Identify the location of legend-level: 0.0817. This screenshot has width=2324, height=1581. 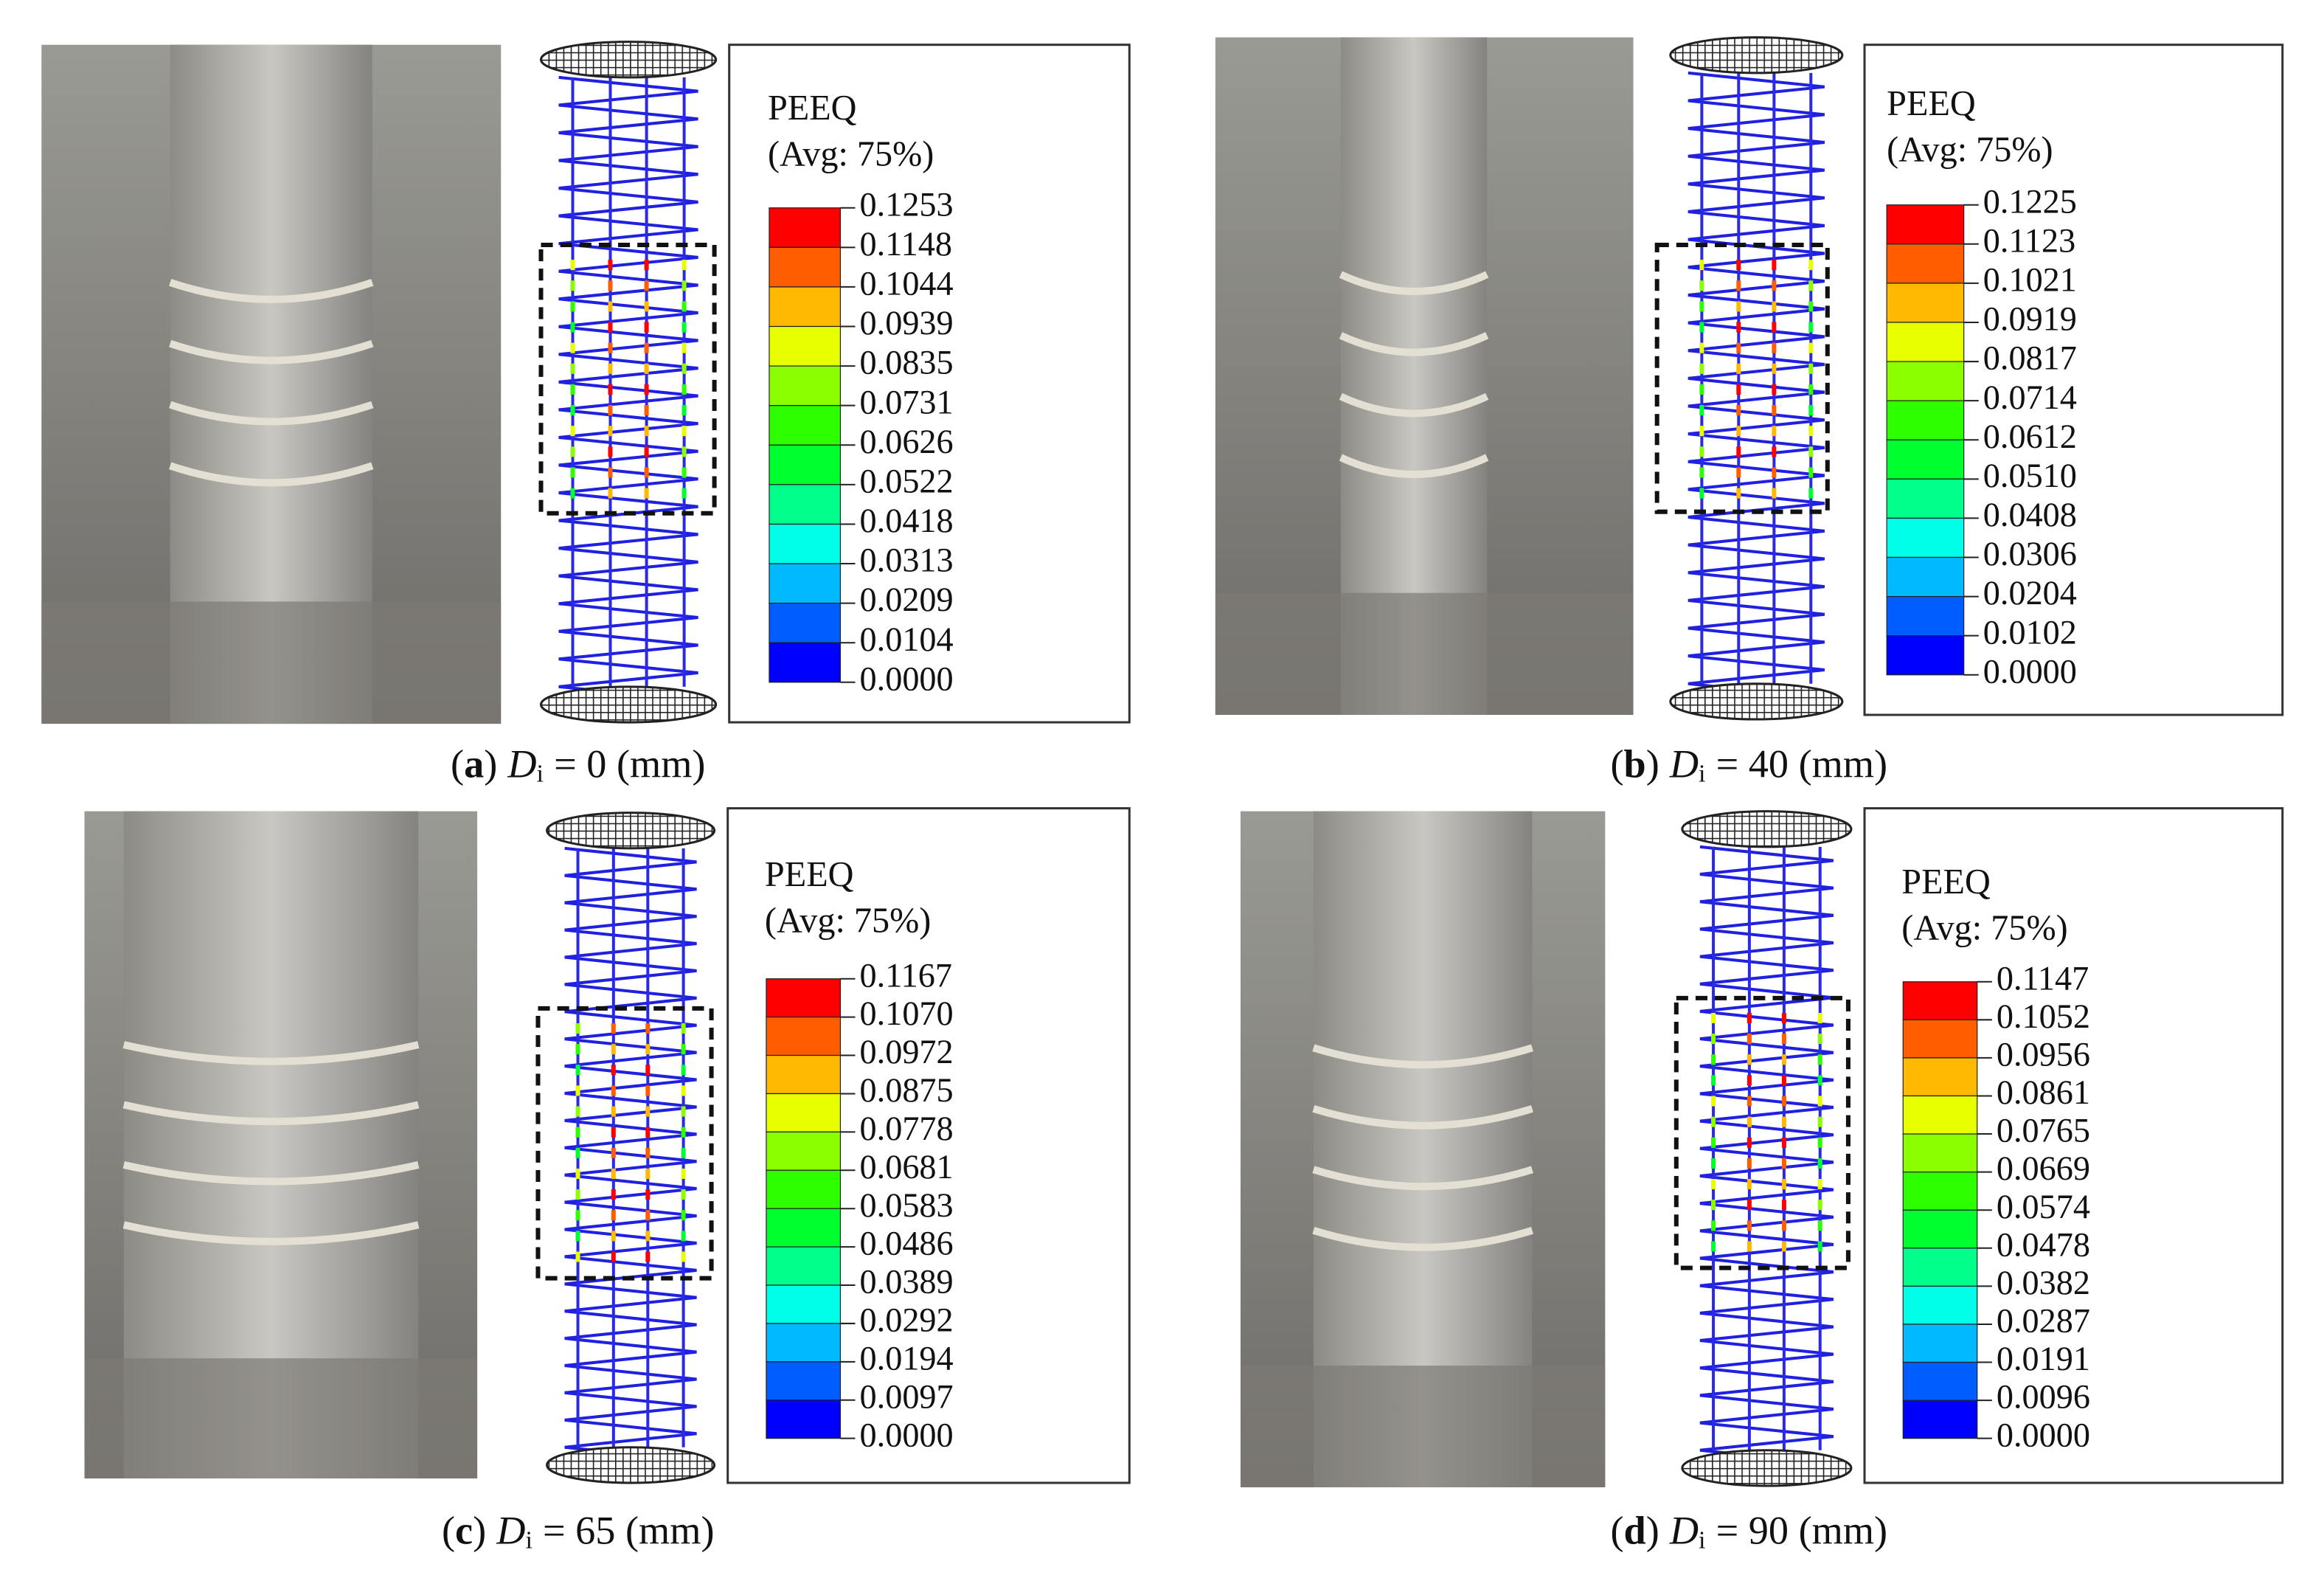
(2030, 358).